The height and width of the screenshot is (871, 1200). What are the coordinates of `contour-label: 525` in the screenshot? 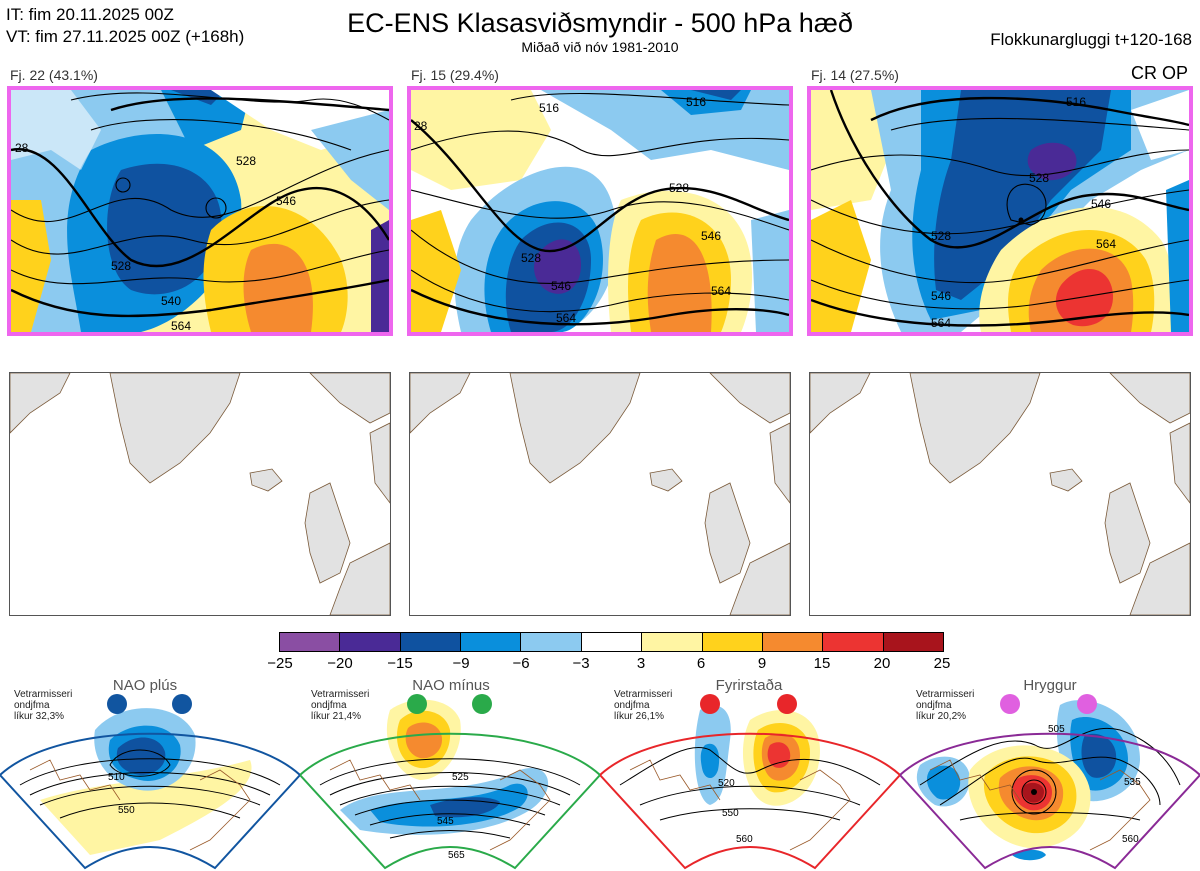 It's located at (460, 777).